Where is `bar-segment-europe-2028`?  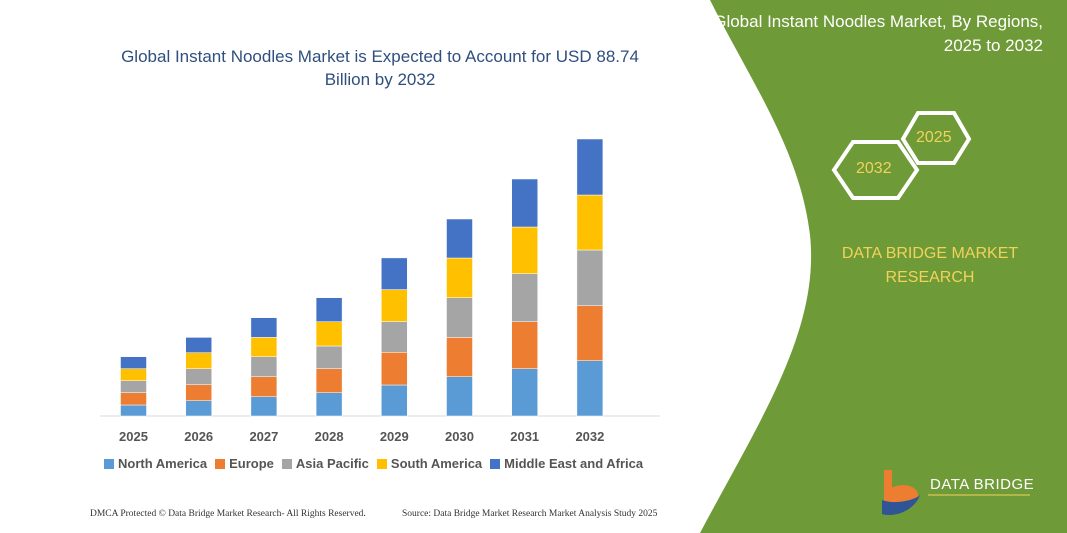 bar-segment-europe-2028 is located at coordinates (329, 380).